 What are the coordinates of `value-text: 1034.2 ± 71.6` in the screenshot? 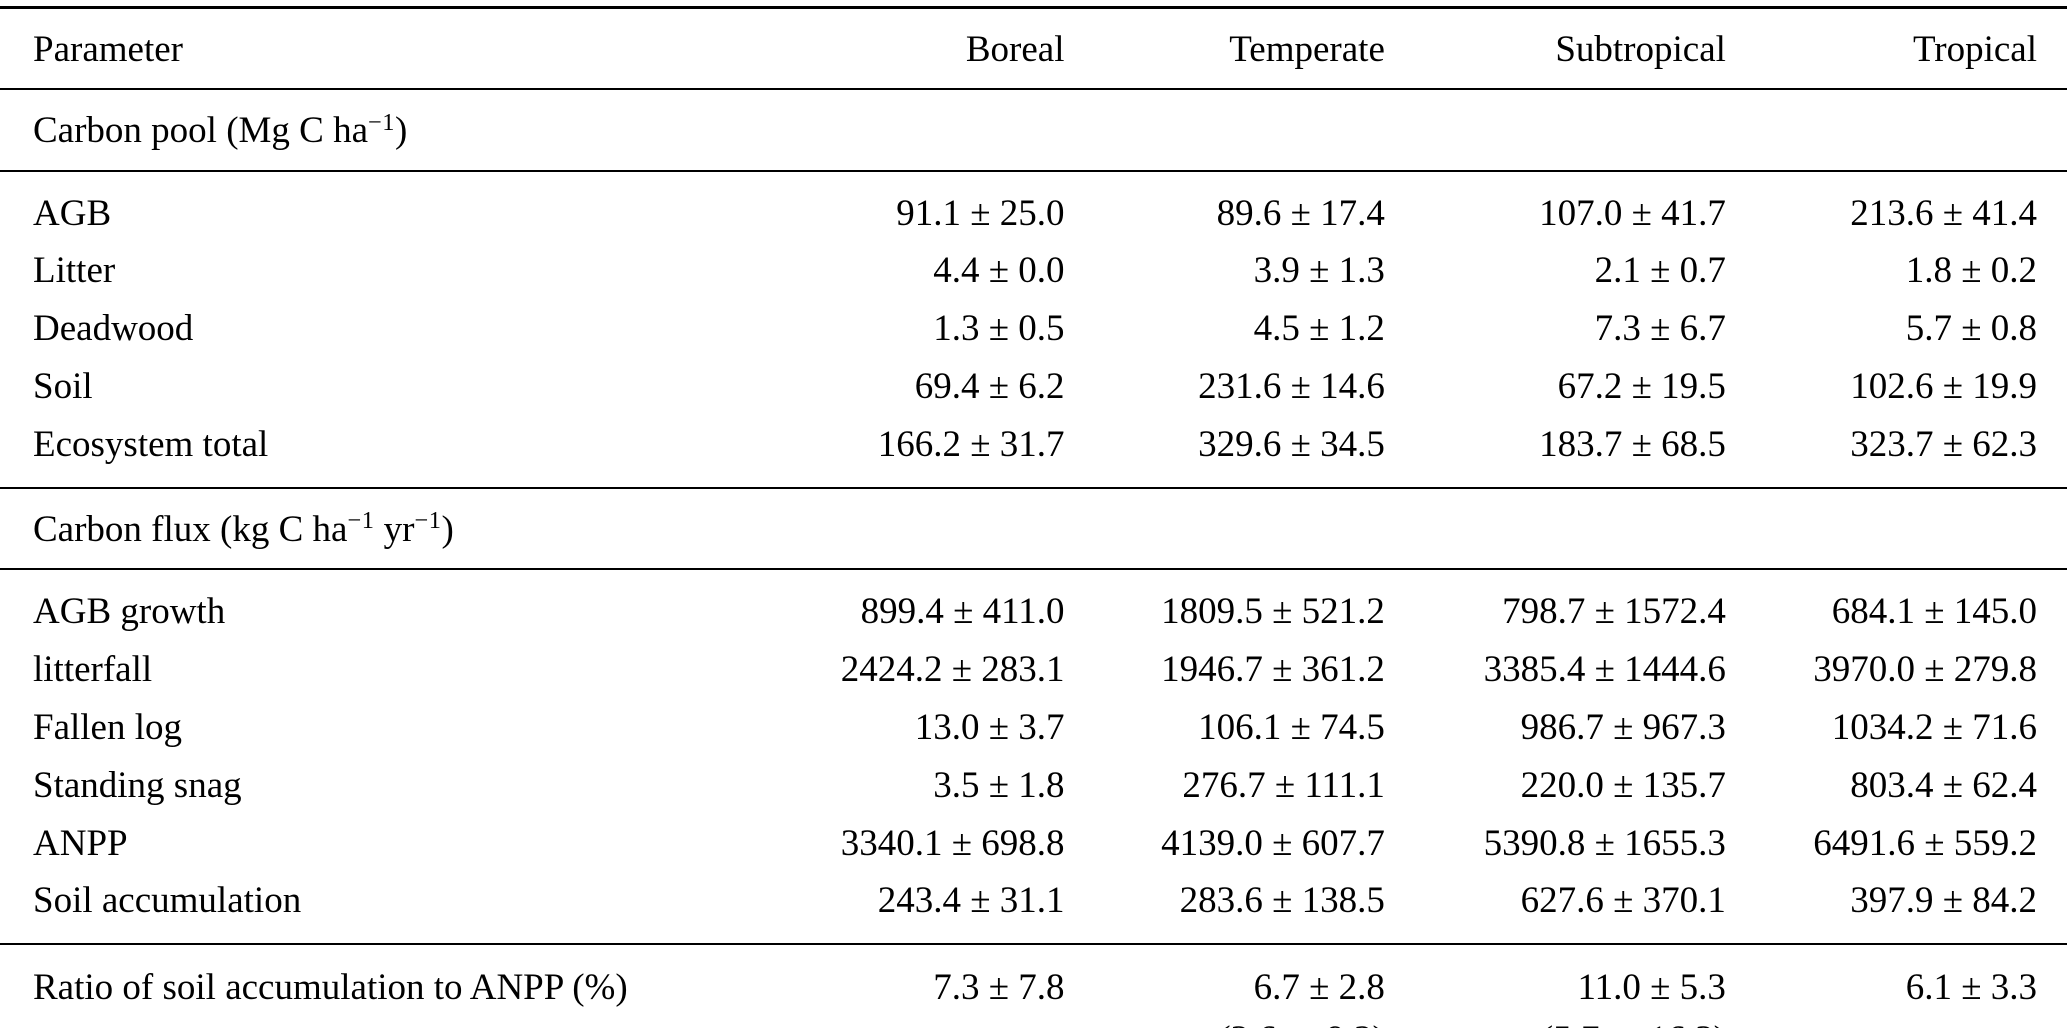 It's located at (1934, 727).